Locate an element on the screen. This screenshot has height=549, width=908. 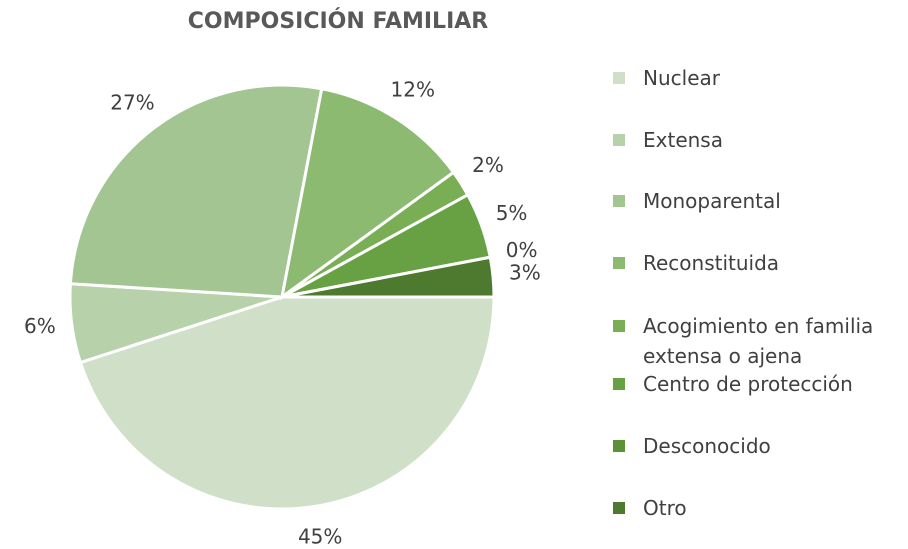
legend-item: Reconstituida is located at coordinates (758, 263).